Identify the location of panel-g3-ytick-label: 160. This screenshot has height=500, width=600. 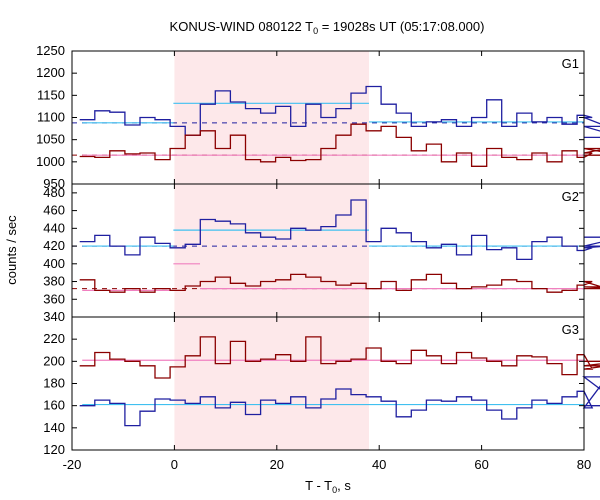
(54, 405).